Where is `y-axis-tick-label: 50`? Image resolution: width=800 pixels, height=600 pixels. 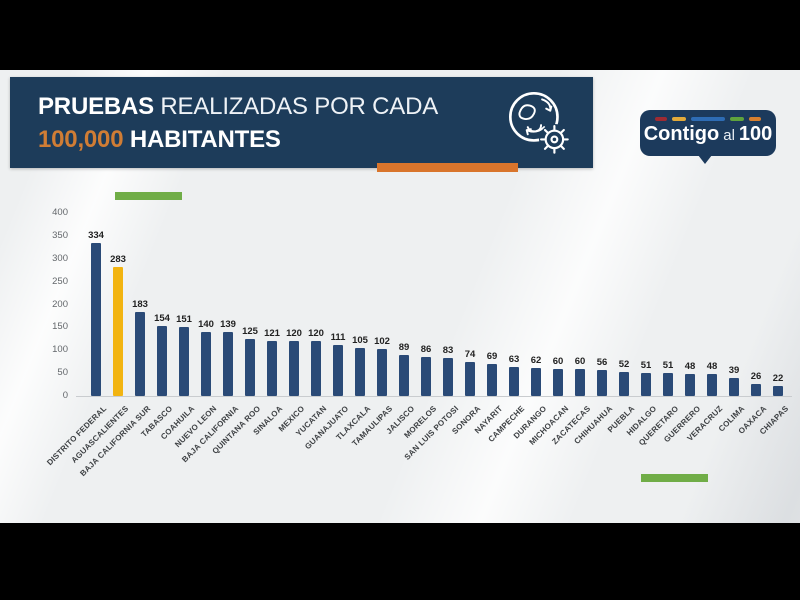 y-axis-tick-label: 50 is located at coordinates (62, 373).